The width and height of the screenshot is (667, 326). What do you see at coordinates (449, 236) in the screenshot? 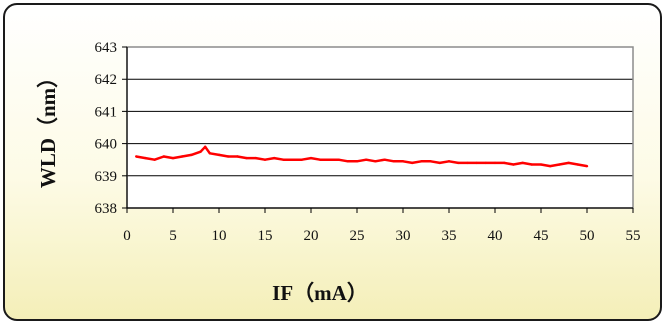
I see `x-tick-label: 35` at bounding box center [449, 236].